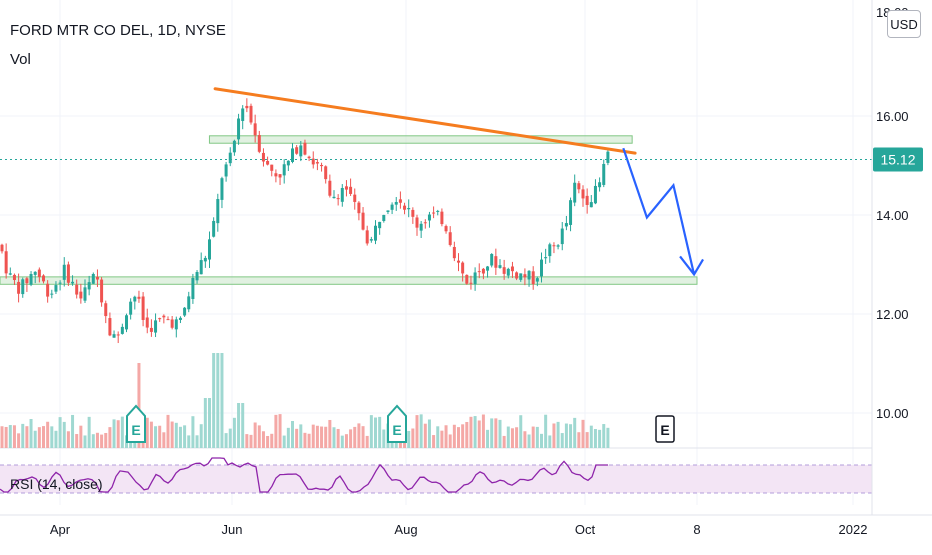 The width and height of the screenshot is (932, 555). What do you see at coordinates (898, 159) in the screenshot?
I see `last-price-badge: 15.12` at bounding box center [898, 159].